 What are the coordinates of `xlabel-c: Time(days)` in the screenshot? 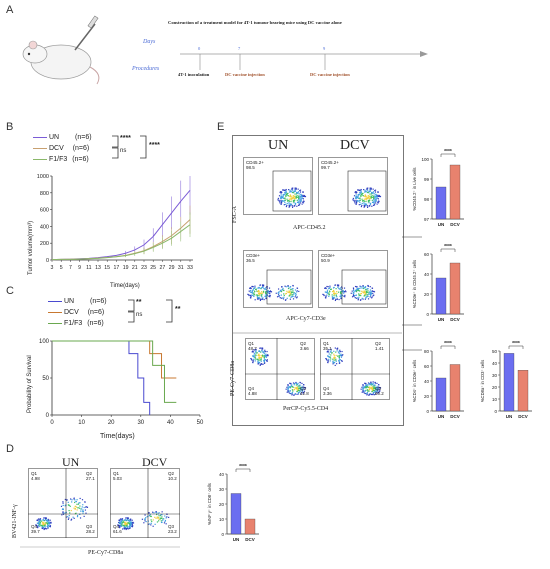 It's located at (117, 436).